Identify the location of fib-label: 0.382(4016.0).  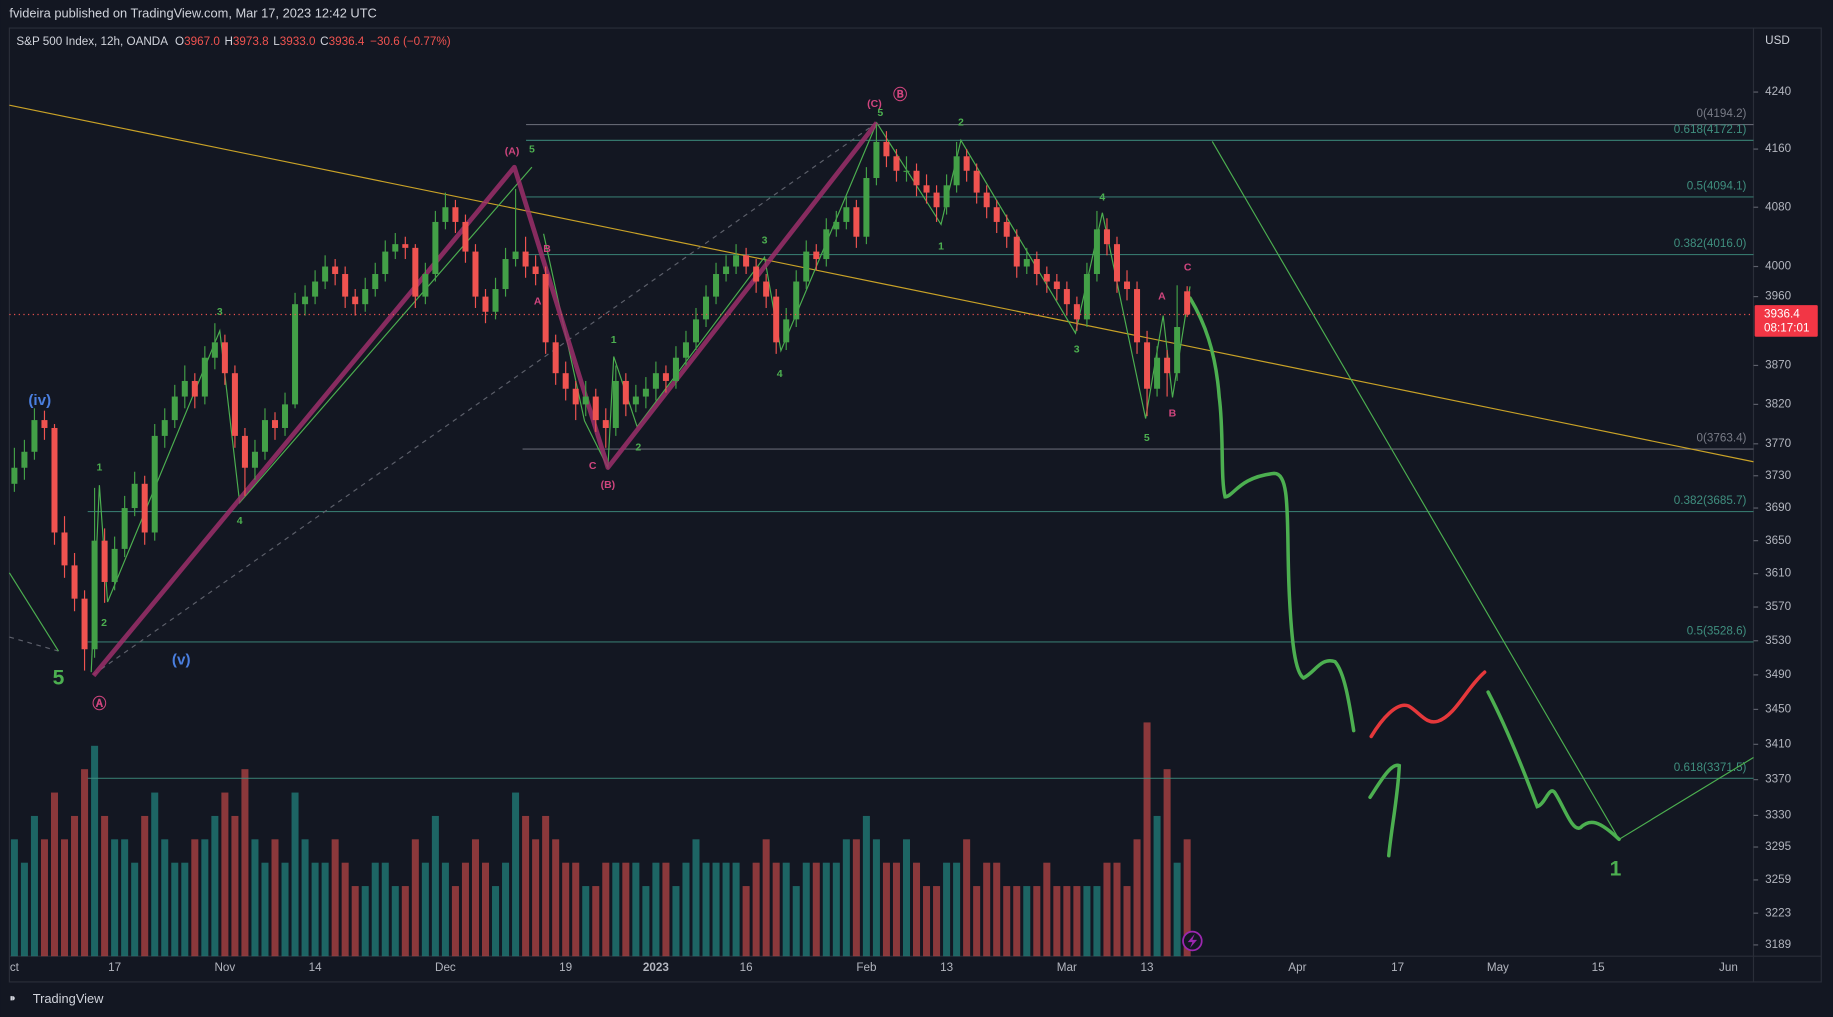
(1710, 243).